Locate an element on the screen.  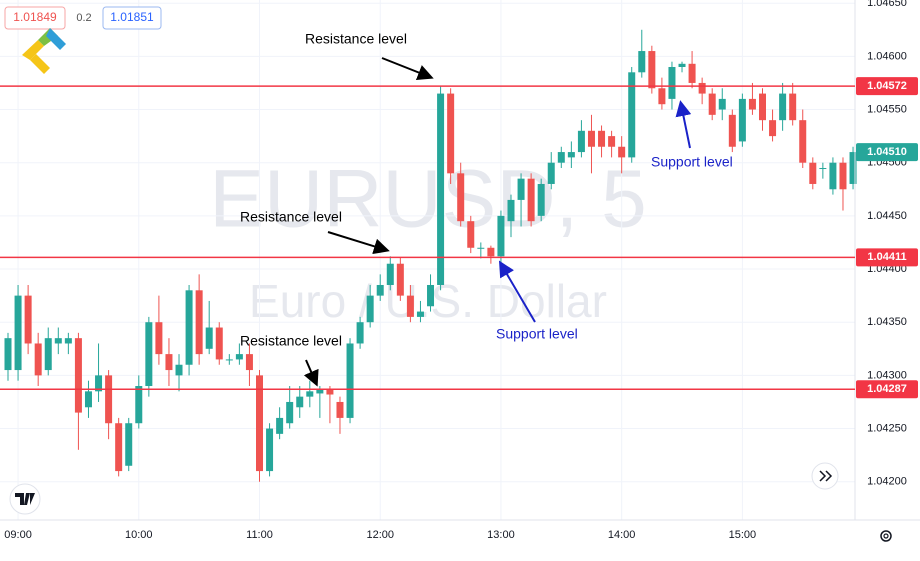
x-tick-label: 09:00 is located at coordinates (18, 535).